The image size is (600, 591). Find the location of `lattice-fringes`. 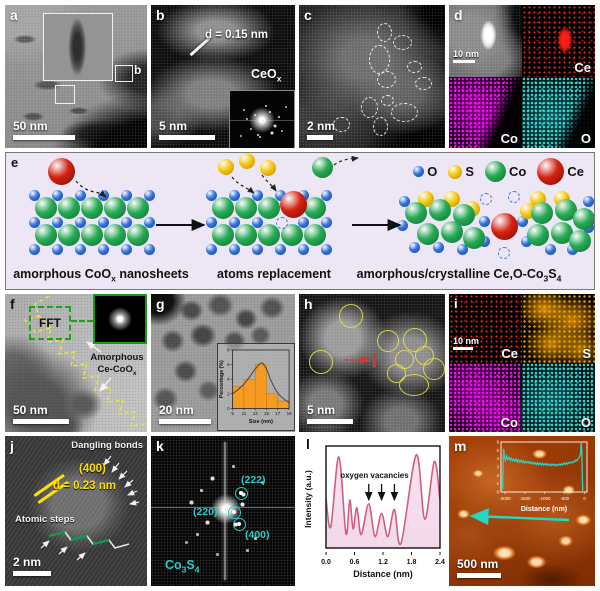

lattice-fringes is located at coordinates (76, 511).